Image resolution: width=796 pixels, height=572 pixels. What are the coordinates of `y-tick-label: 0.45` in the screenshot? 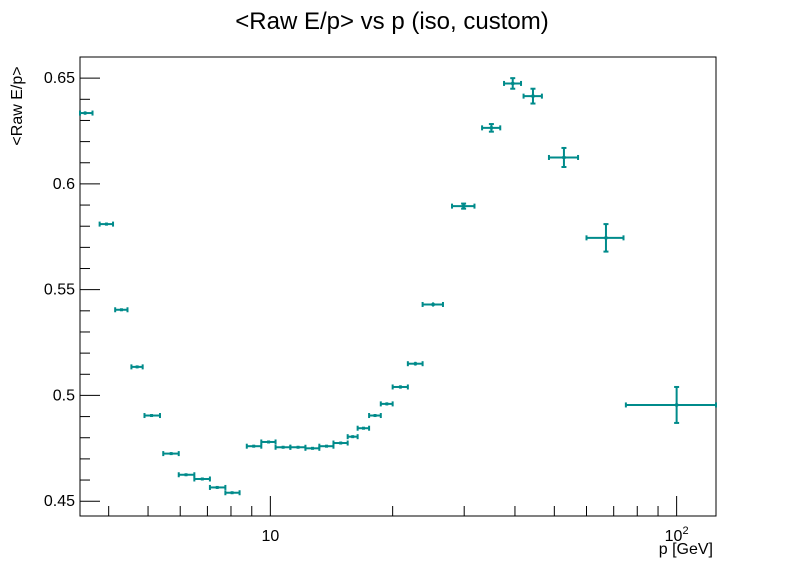 It's located at (59, 501).